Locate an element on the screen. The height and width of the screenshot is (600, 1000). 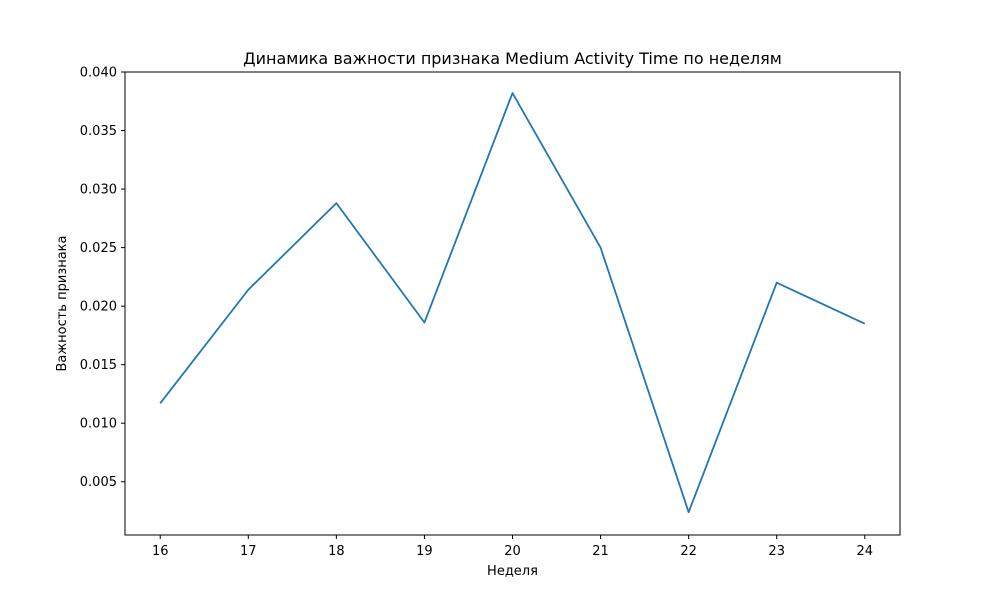
y-tick-label: 0.030 is located at coordinates (98, 190).